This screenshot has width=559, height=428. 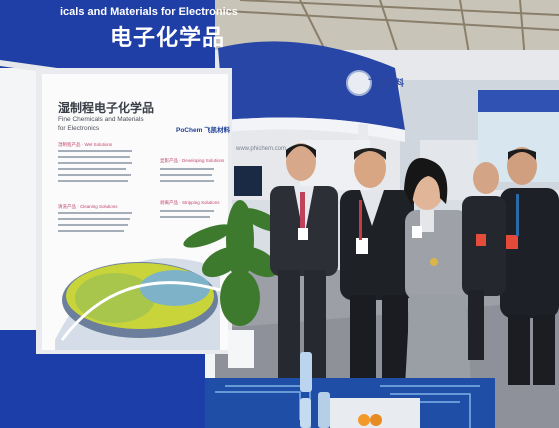 I want to click on panel-section-3: 显影产品 · Developing Solutions, so click(x=192, y=160).